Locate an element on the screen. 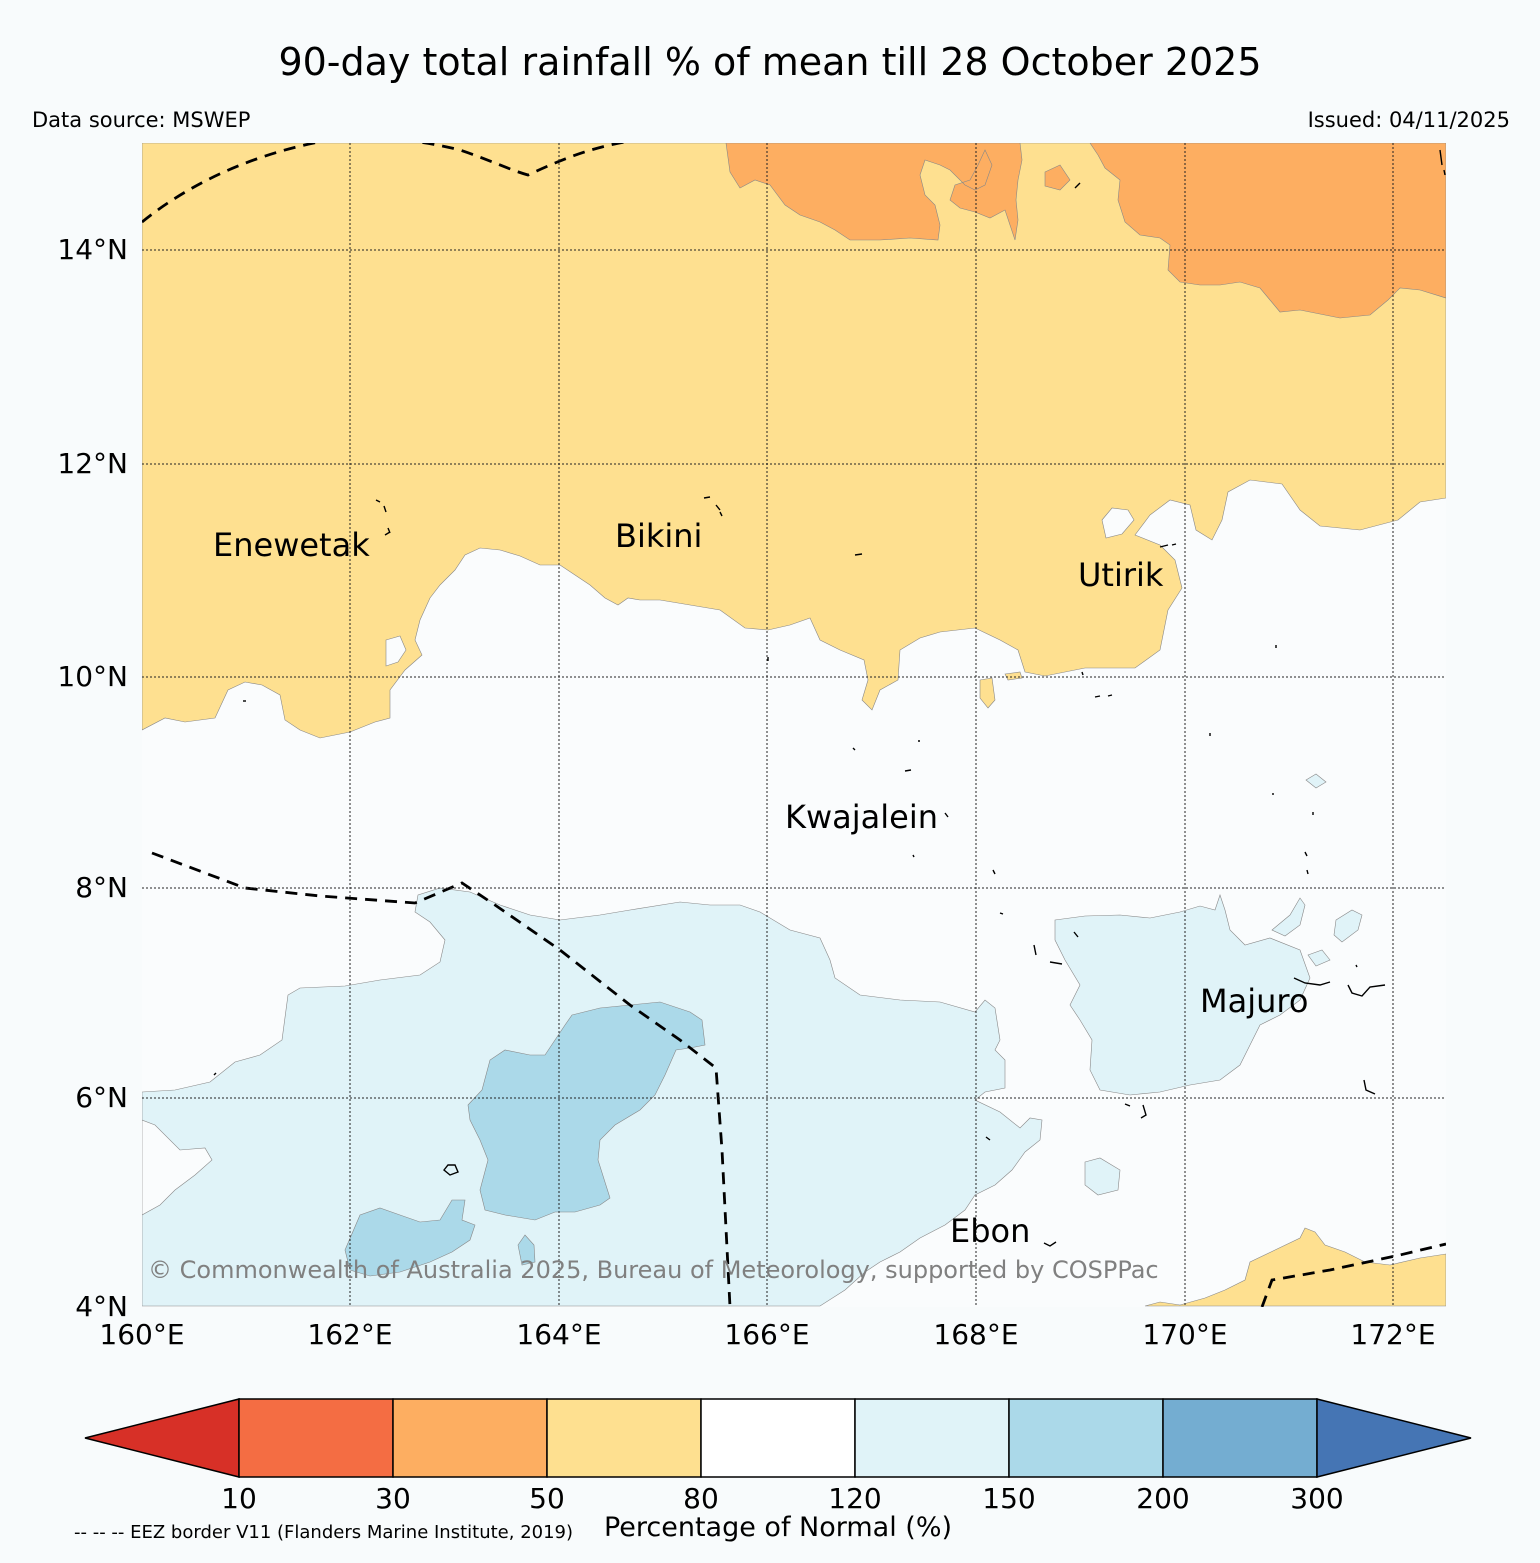 The width and height of the screenshot is (1540, 1563). place-majuro: Majuro is located at coordinates (1254, 1001).